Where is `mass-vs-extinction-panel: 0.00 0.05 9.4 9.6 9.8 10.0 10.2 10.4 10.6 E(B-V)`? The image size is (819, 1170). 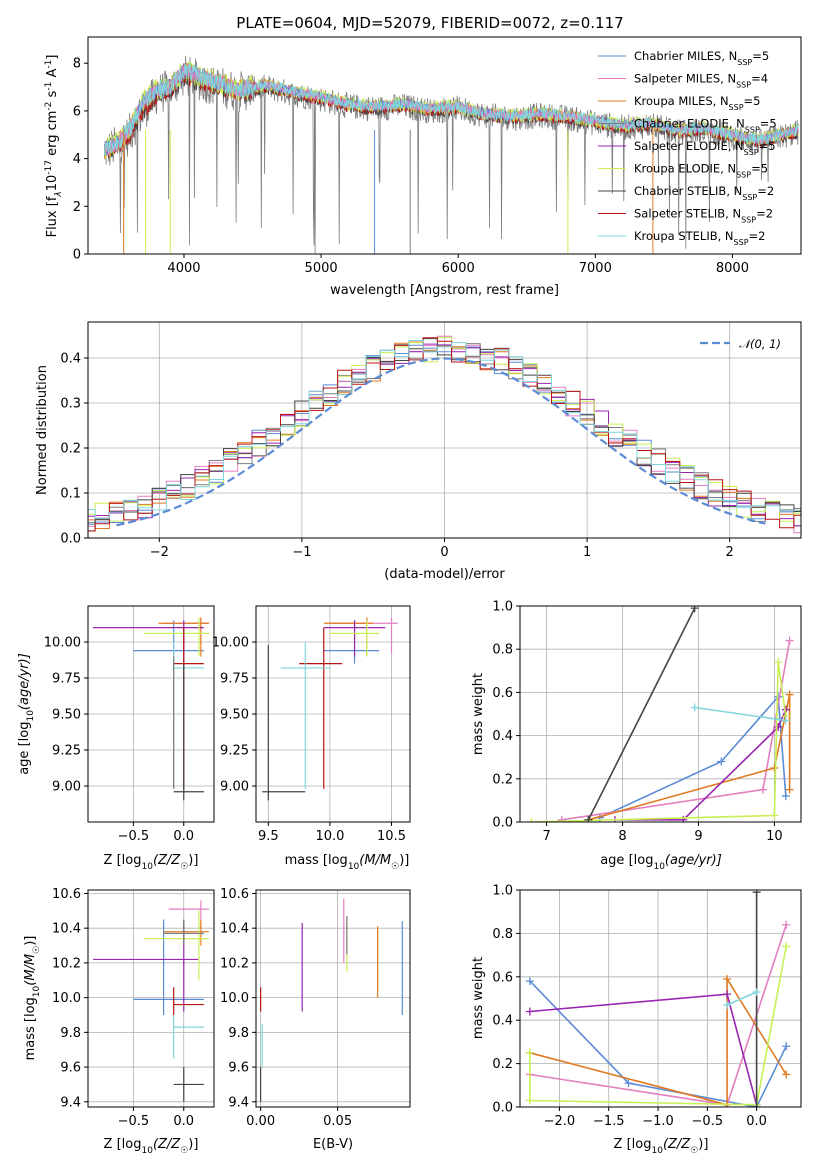 mass-vs-extinction-panel: 0.00 0.05 9.4 9.6 9.8 10.0 10.2 10.4 10.6 E(B-V) is located at coordinates (315, 1019).